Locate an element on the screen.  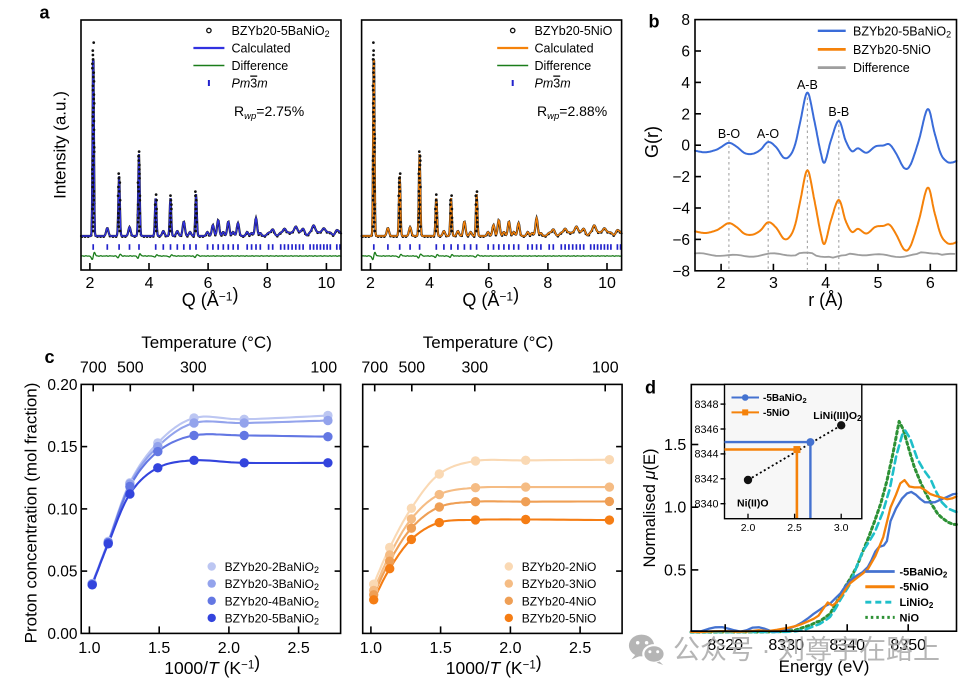
svg-text: 8344 is located at coordinates (706, 455).